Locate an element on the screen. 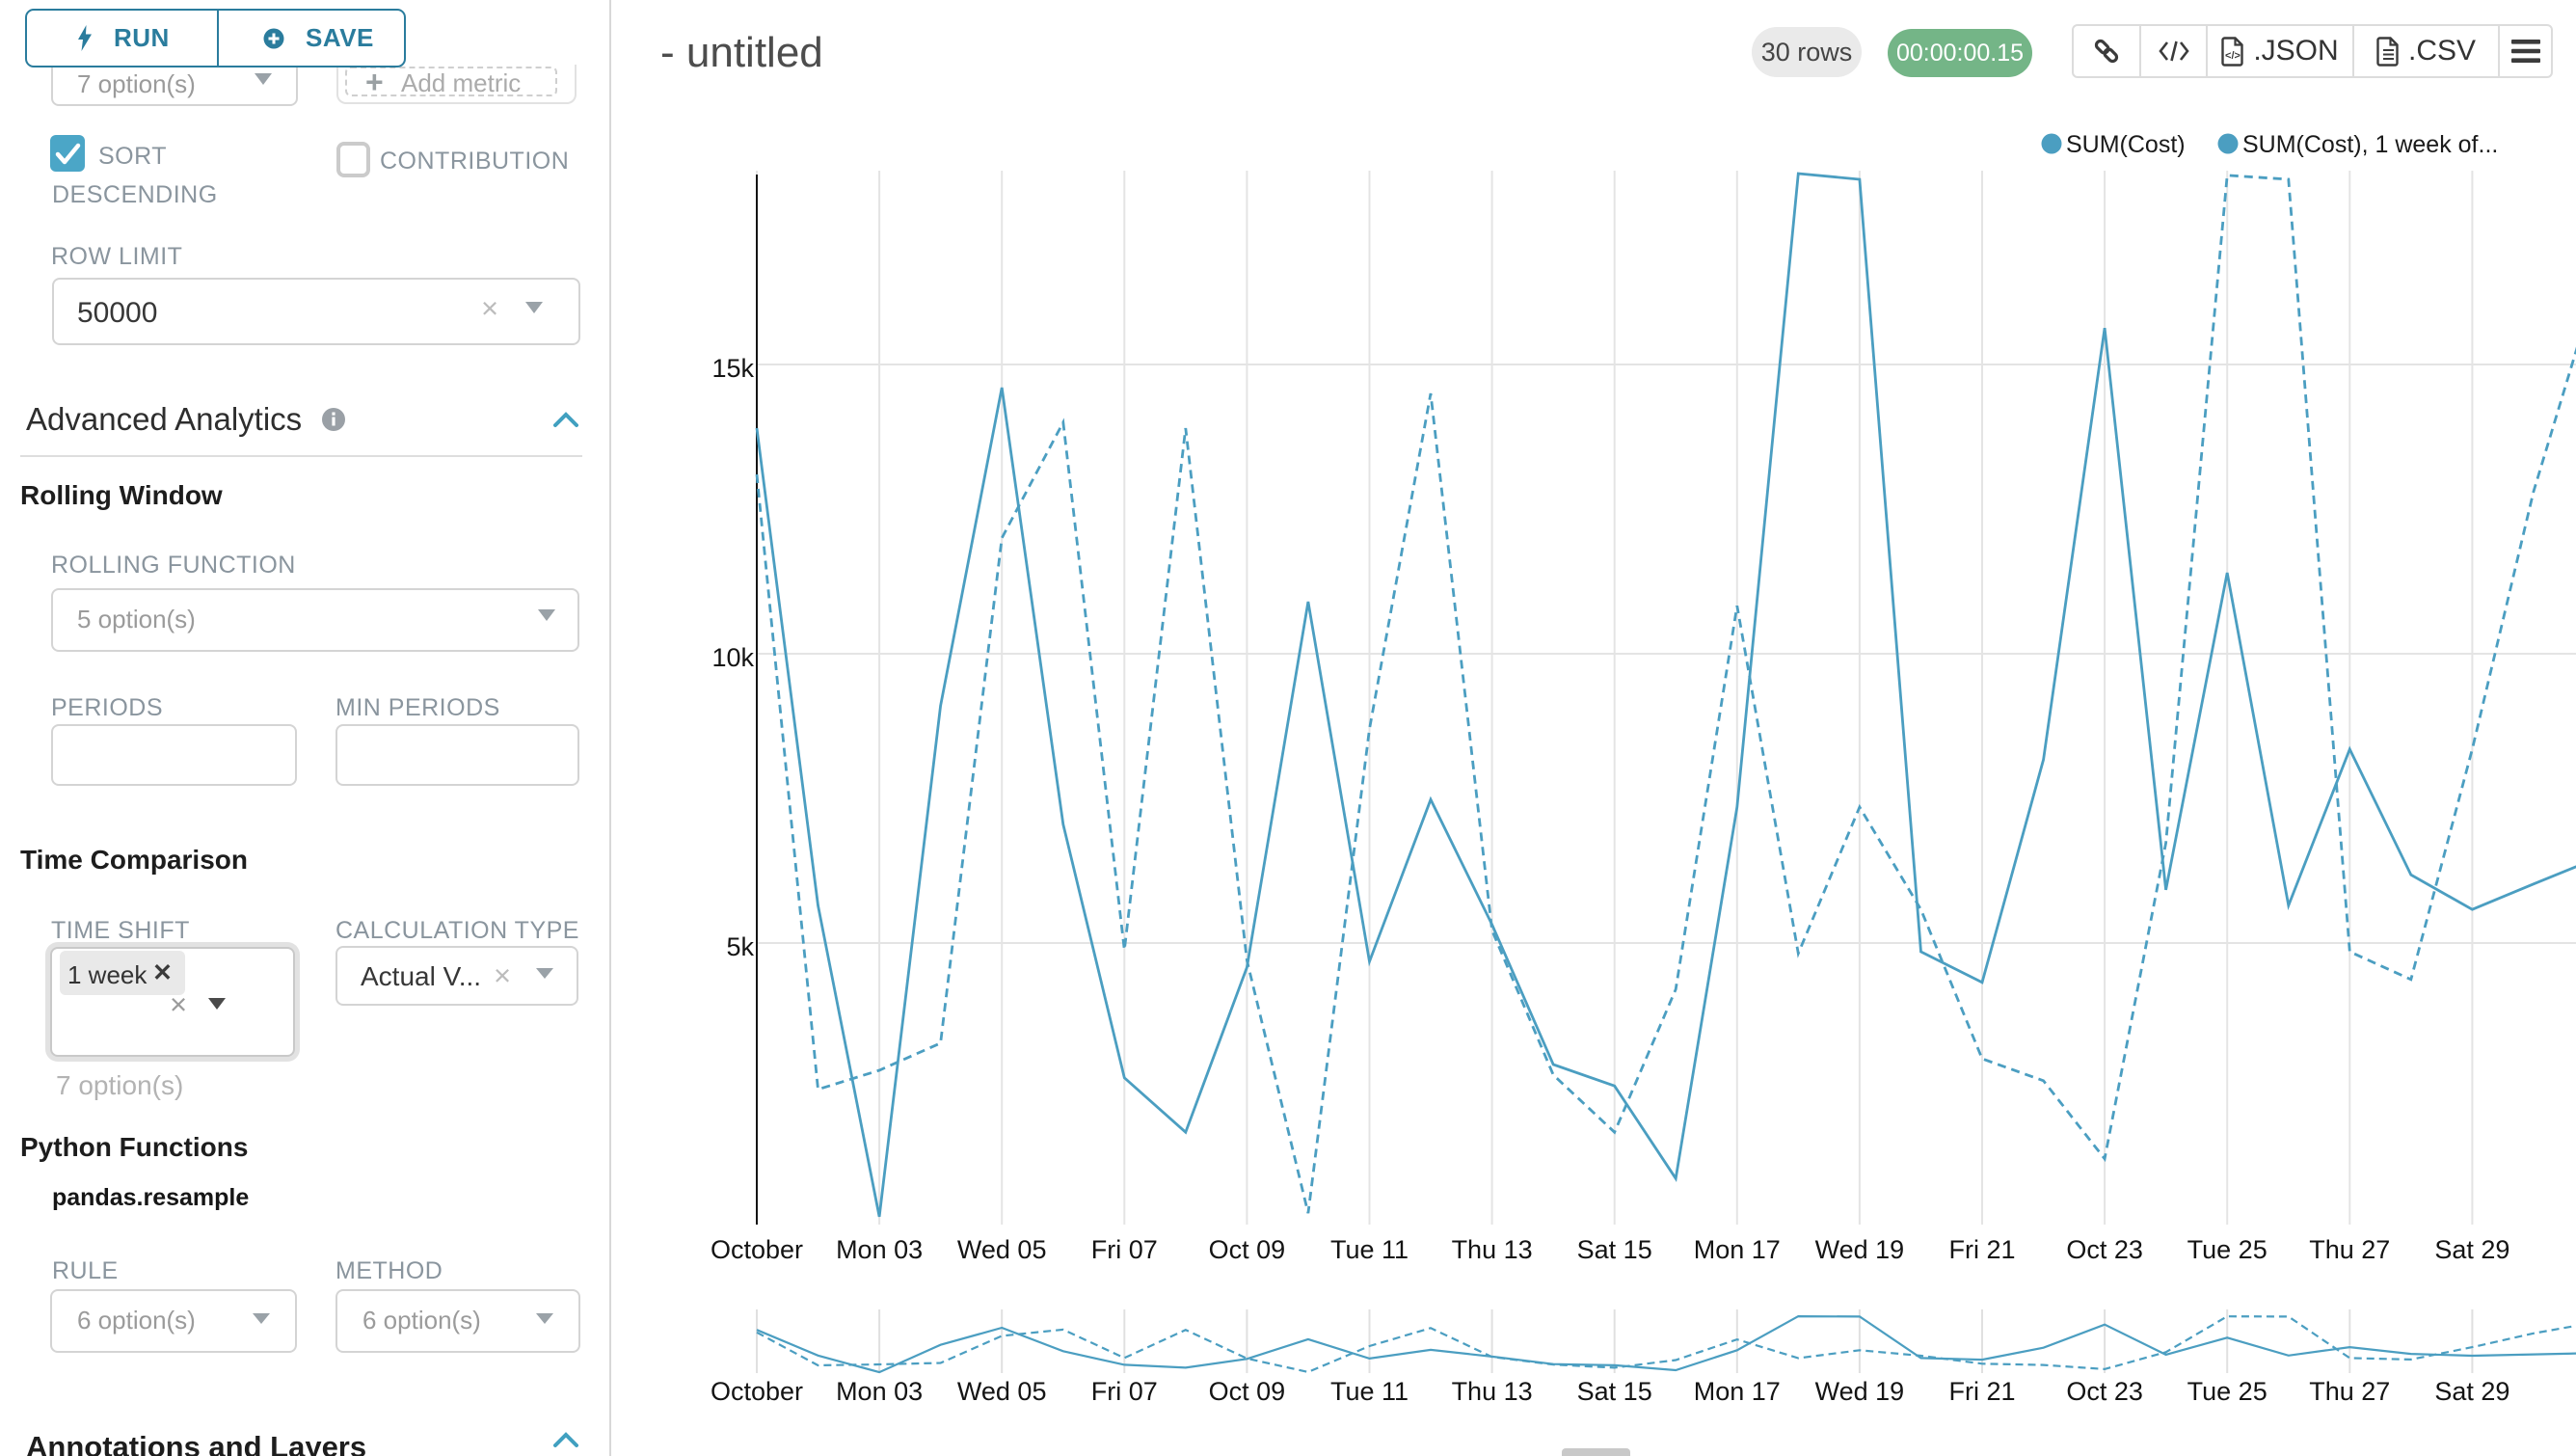 Image resolution: width=2576 pixels, height=1456 pixels. svg-text: 5k is located at coordinates (740, 946).